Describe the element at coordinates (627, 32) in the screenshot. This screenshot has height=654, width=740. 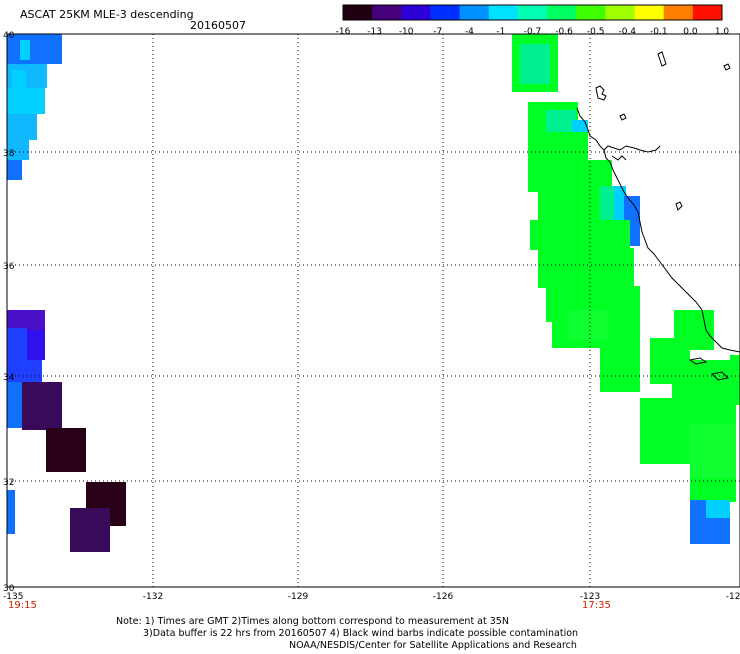
I see `colorbar-tick-label: -0.4` at that location.